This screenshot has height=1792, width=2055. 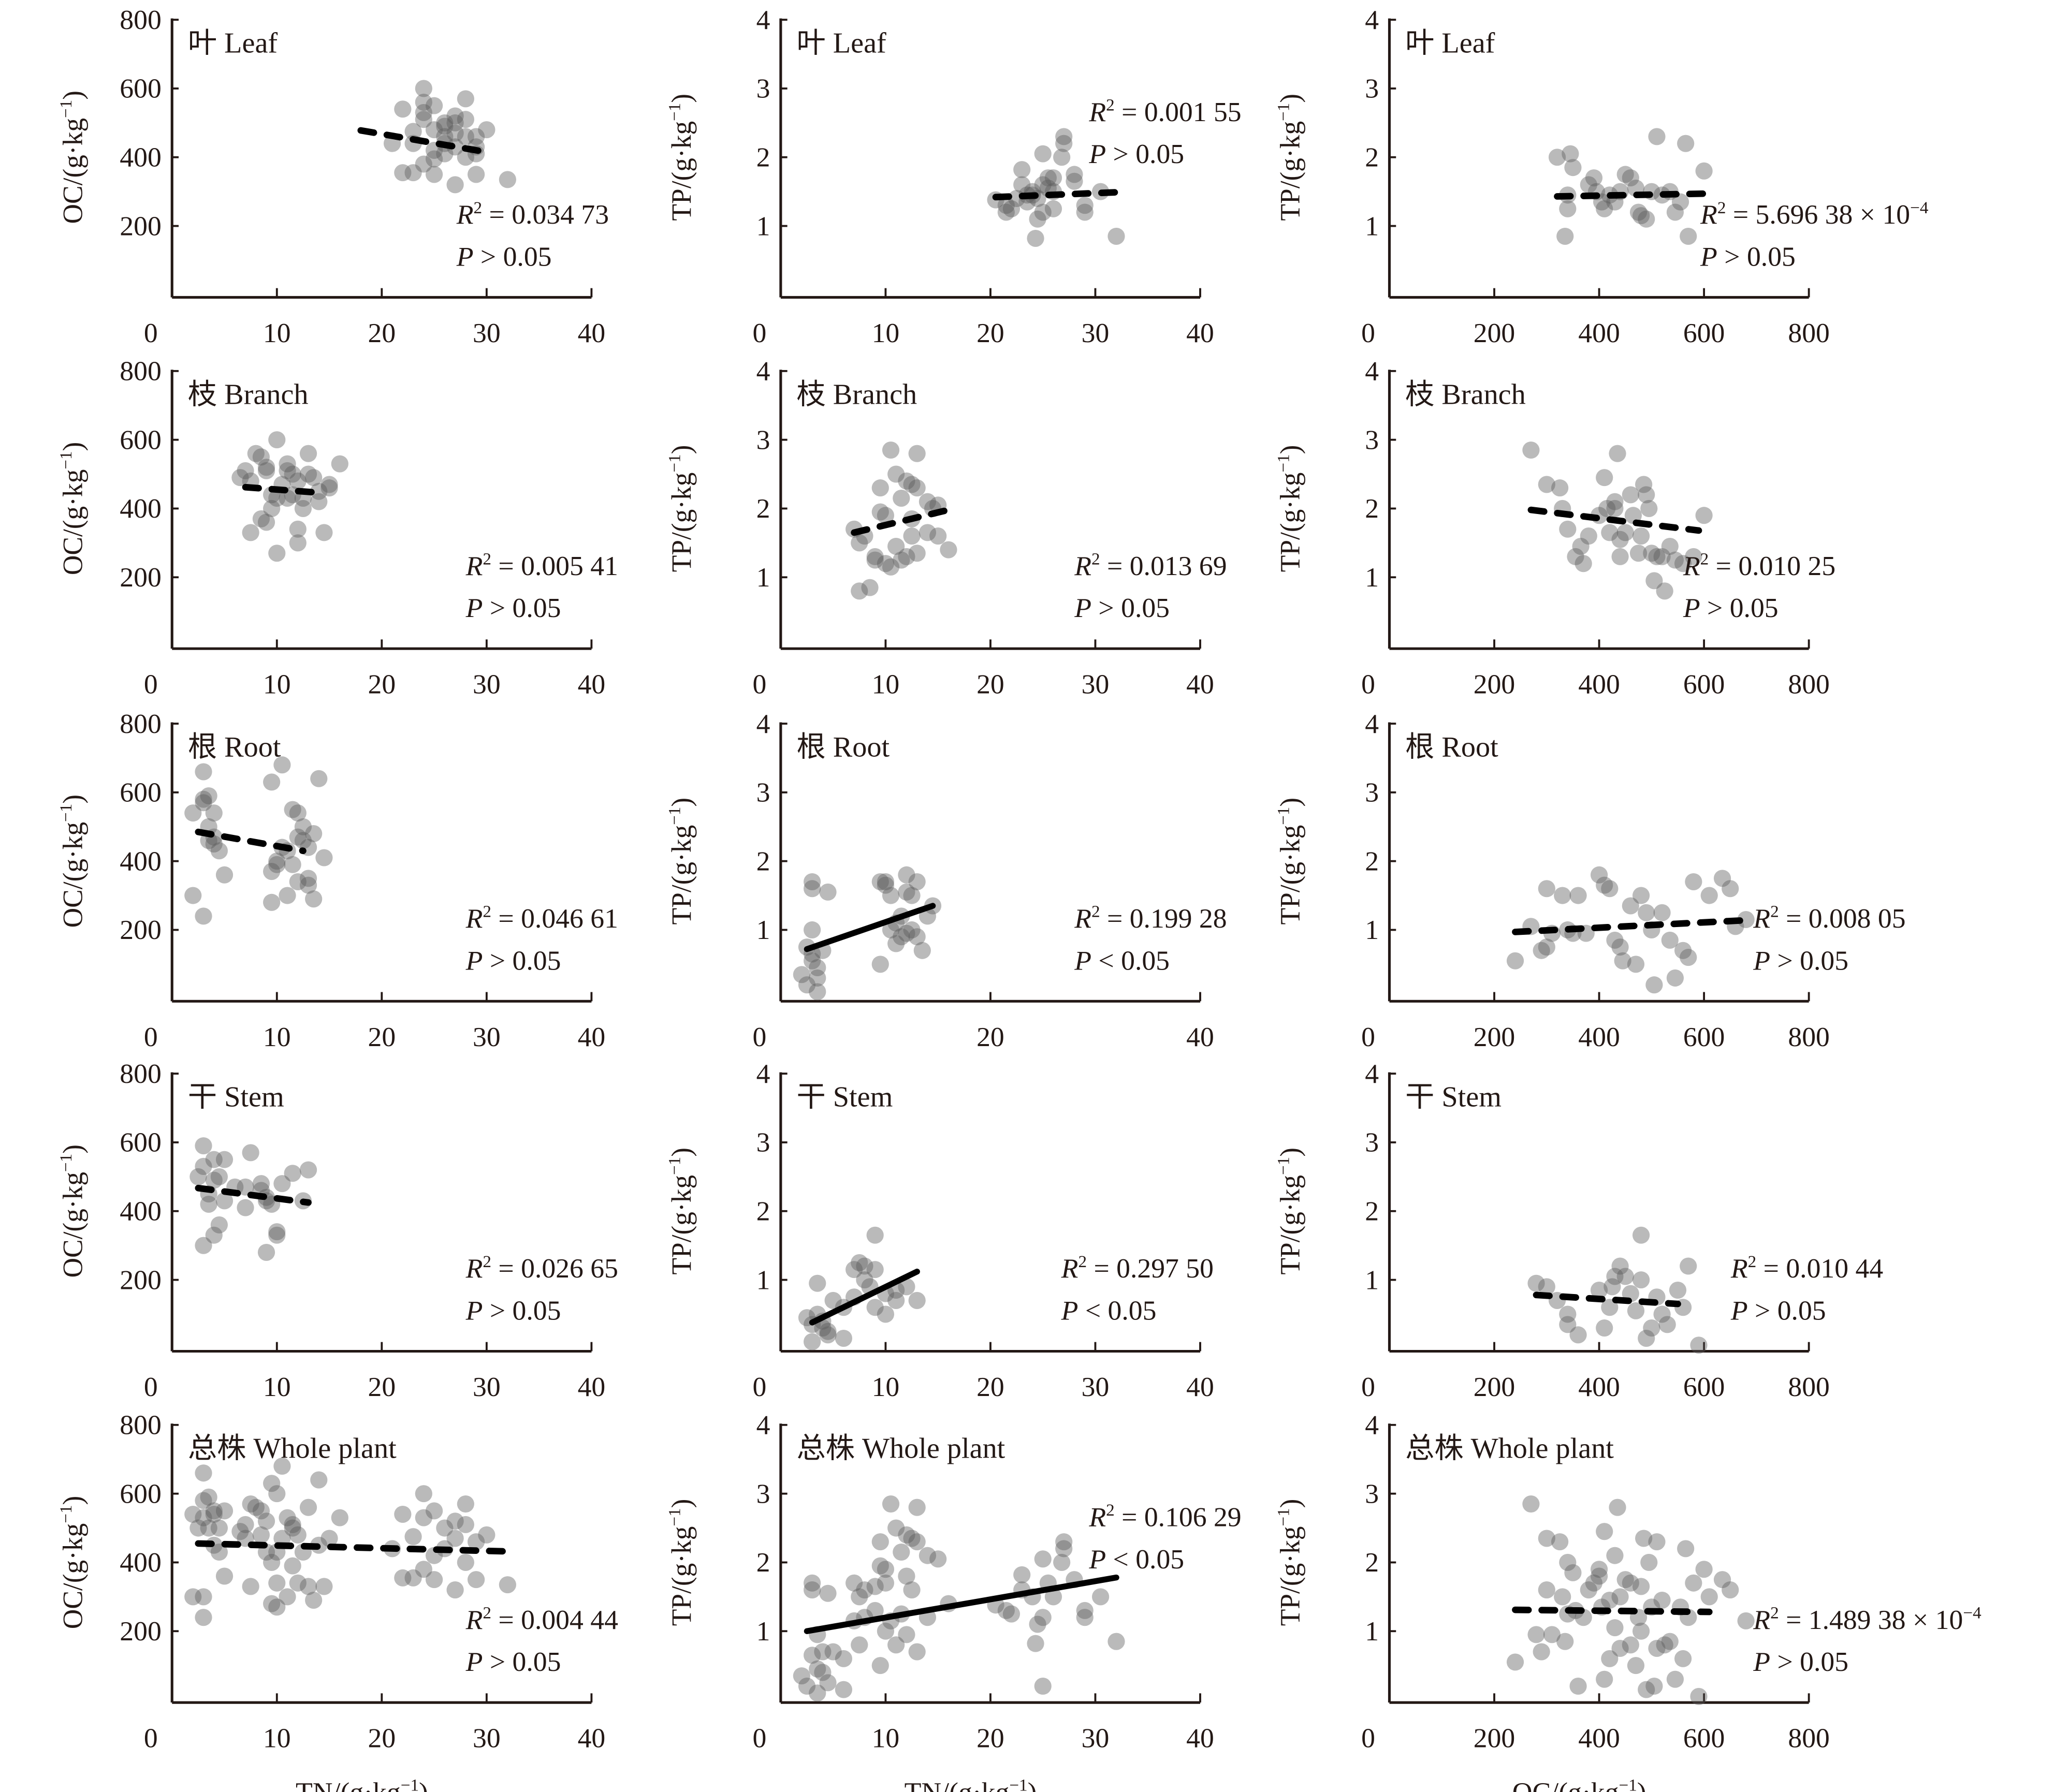 I want to click on y-axis-title: OC/(g·kg−1), so click(x=72, y=861).